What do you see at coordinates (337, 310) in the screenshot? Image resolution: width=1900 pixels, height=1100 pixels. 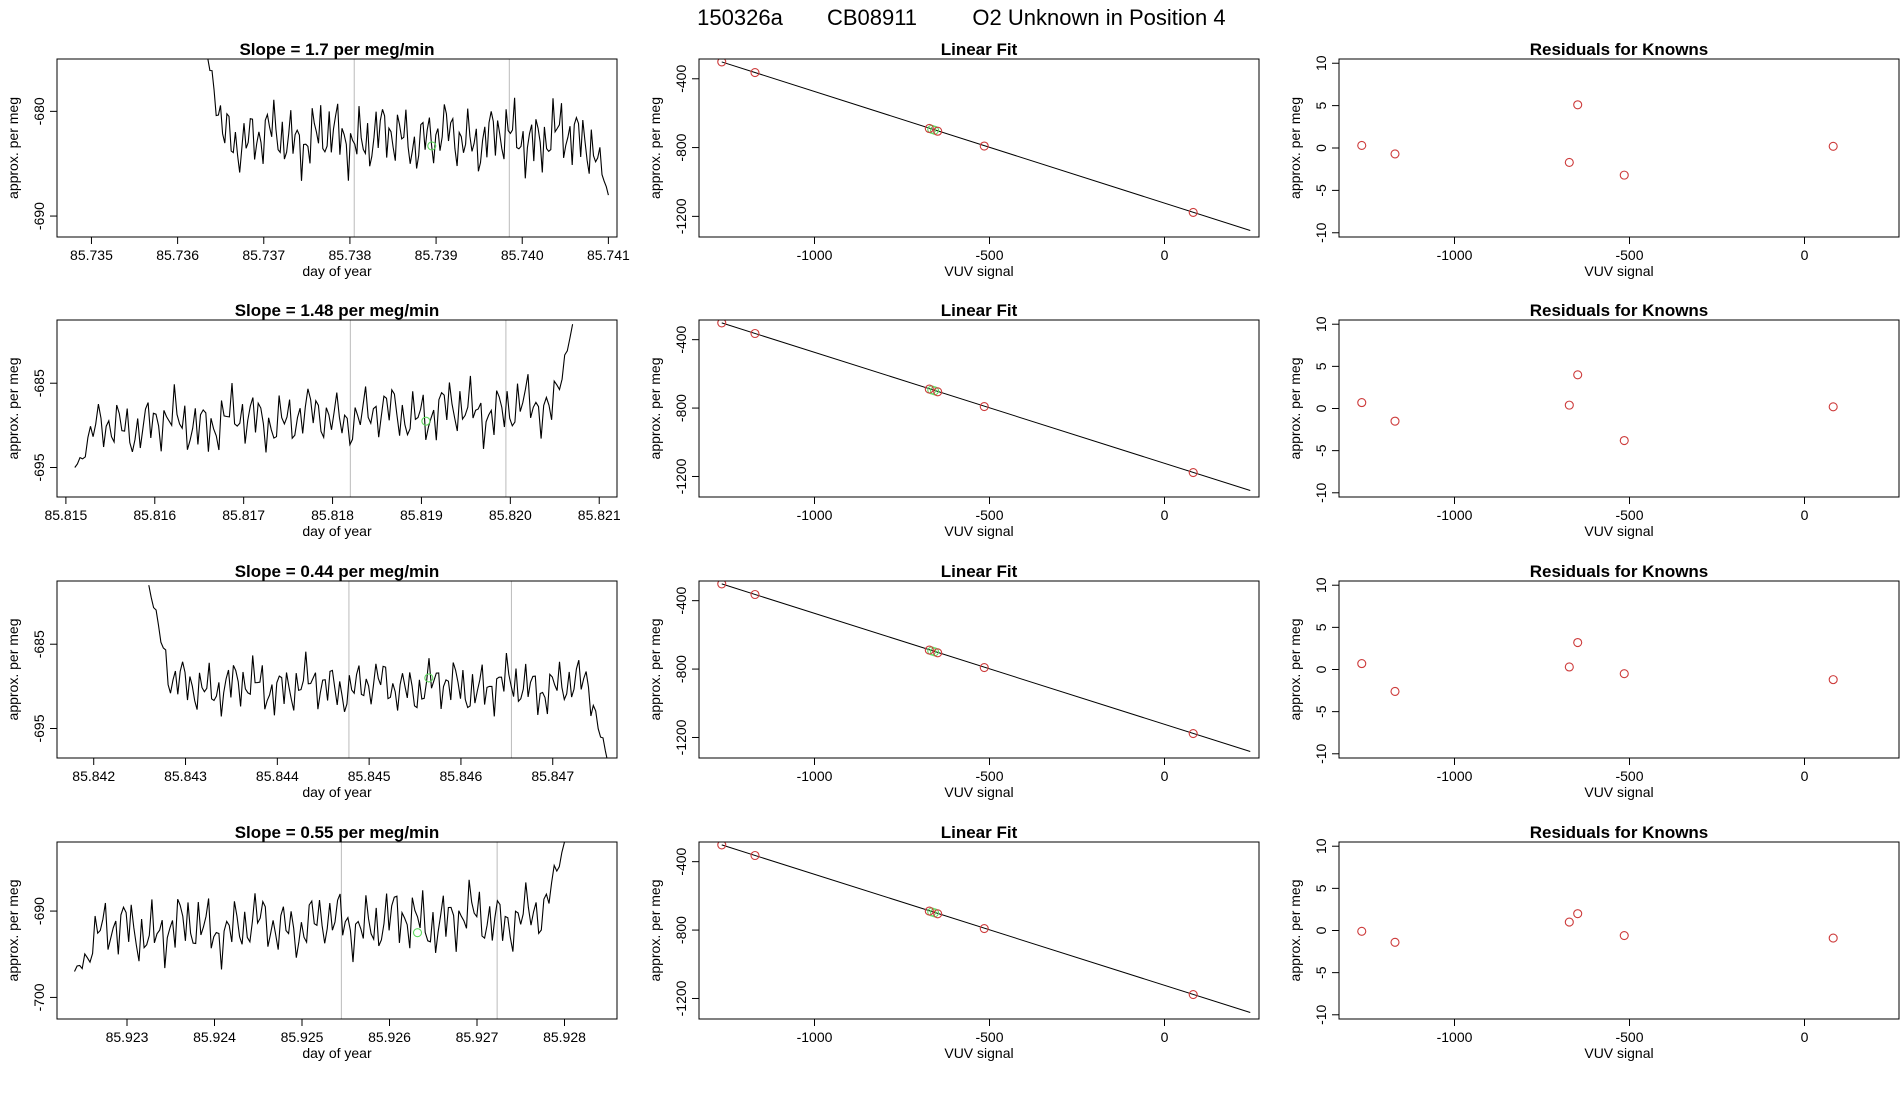 I see `panel-title: Slope = 1.48 per meg/min` at bounding box center [337, 310].